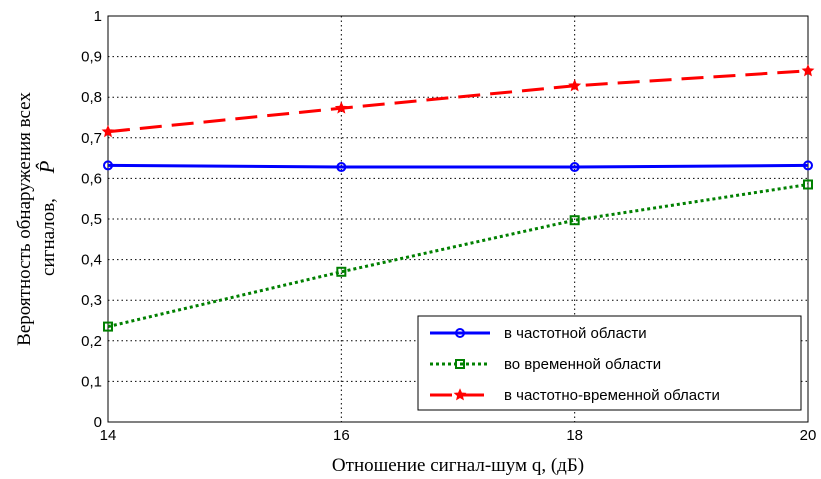 The width and height of the screenshot is (821, 479). Describe the element at coordinates (48, 237) in the screenshot. I see `y-axis-title-line2: сигналов,` at that location.